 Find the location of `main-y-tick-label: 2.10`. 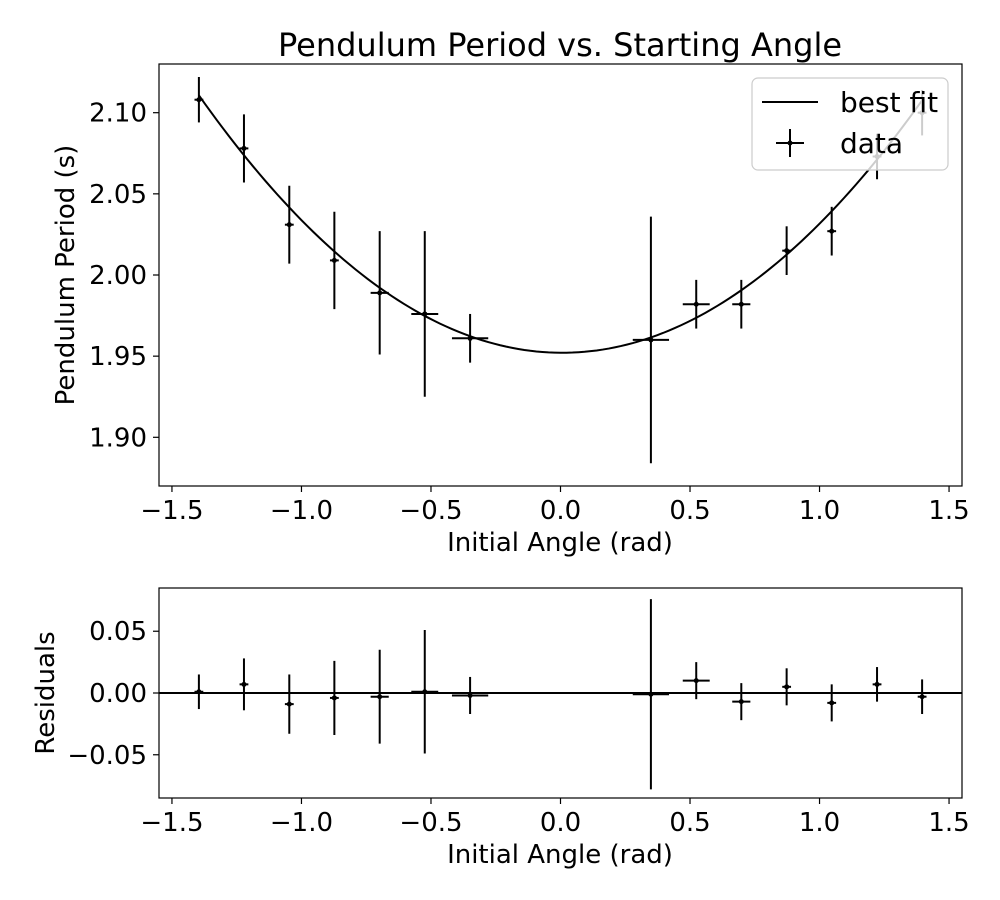

main-y-tick-label: 2.10 is located at coordinates (118, 114).